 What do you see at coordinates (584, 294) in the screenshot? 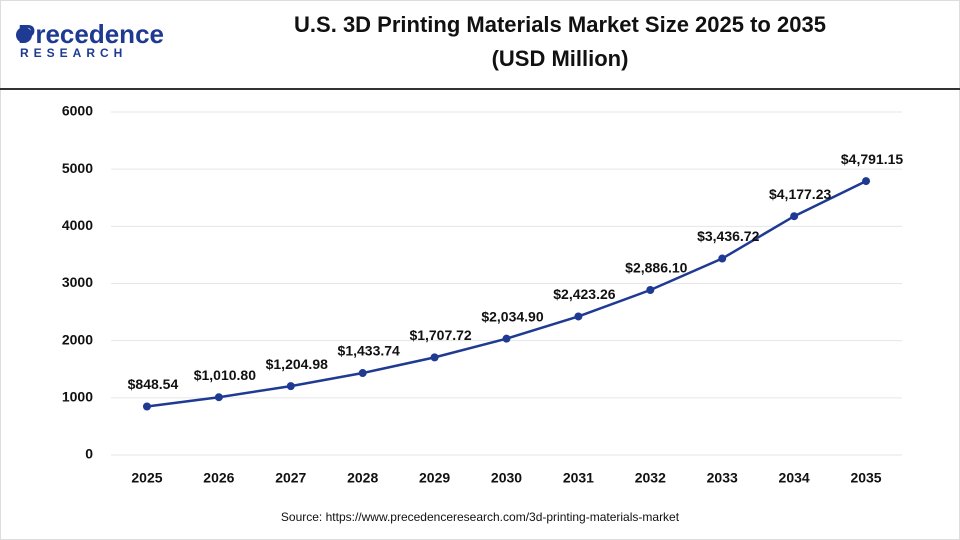
I see `data-label: $2,423.26` at bounding box center [584, 294].